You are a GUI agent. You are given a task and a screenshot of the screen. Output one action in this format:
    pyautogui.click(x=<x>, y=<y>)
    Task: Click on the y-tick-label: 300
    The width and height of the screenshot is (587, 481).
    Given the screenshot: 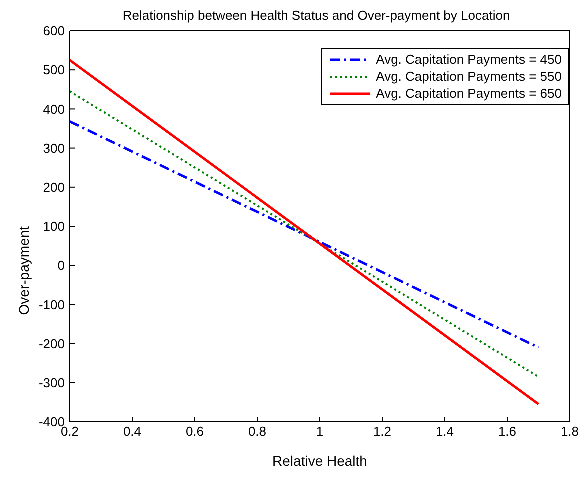 What is the action you would take?
    pyautogui.click(x=54, y=148)
    